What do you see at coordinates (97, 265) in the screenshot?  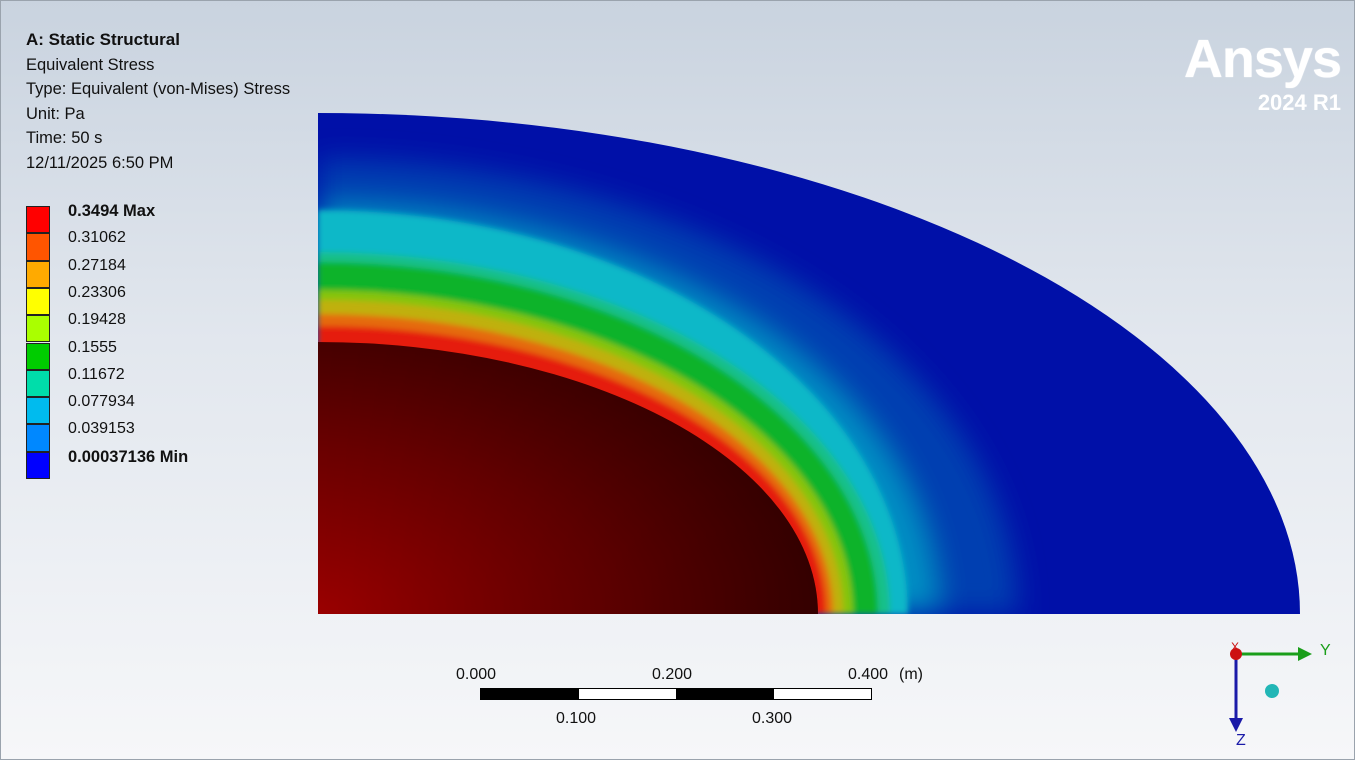 I see `legend-value: 0.27184` at bounding box center [97, 265].